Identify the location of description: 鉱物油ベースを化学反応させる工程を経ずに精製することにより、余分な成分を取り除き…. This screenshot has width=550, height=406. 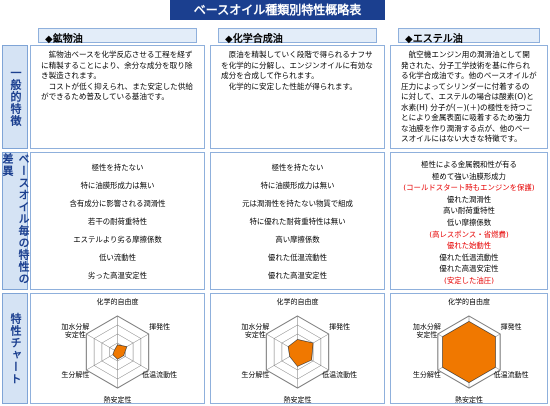
(117, 97).